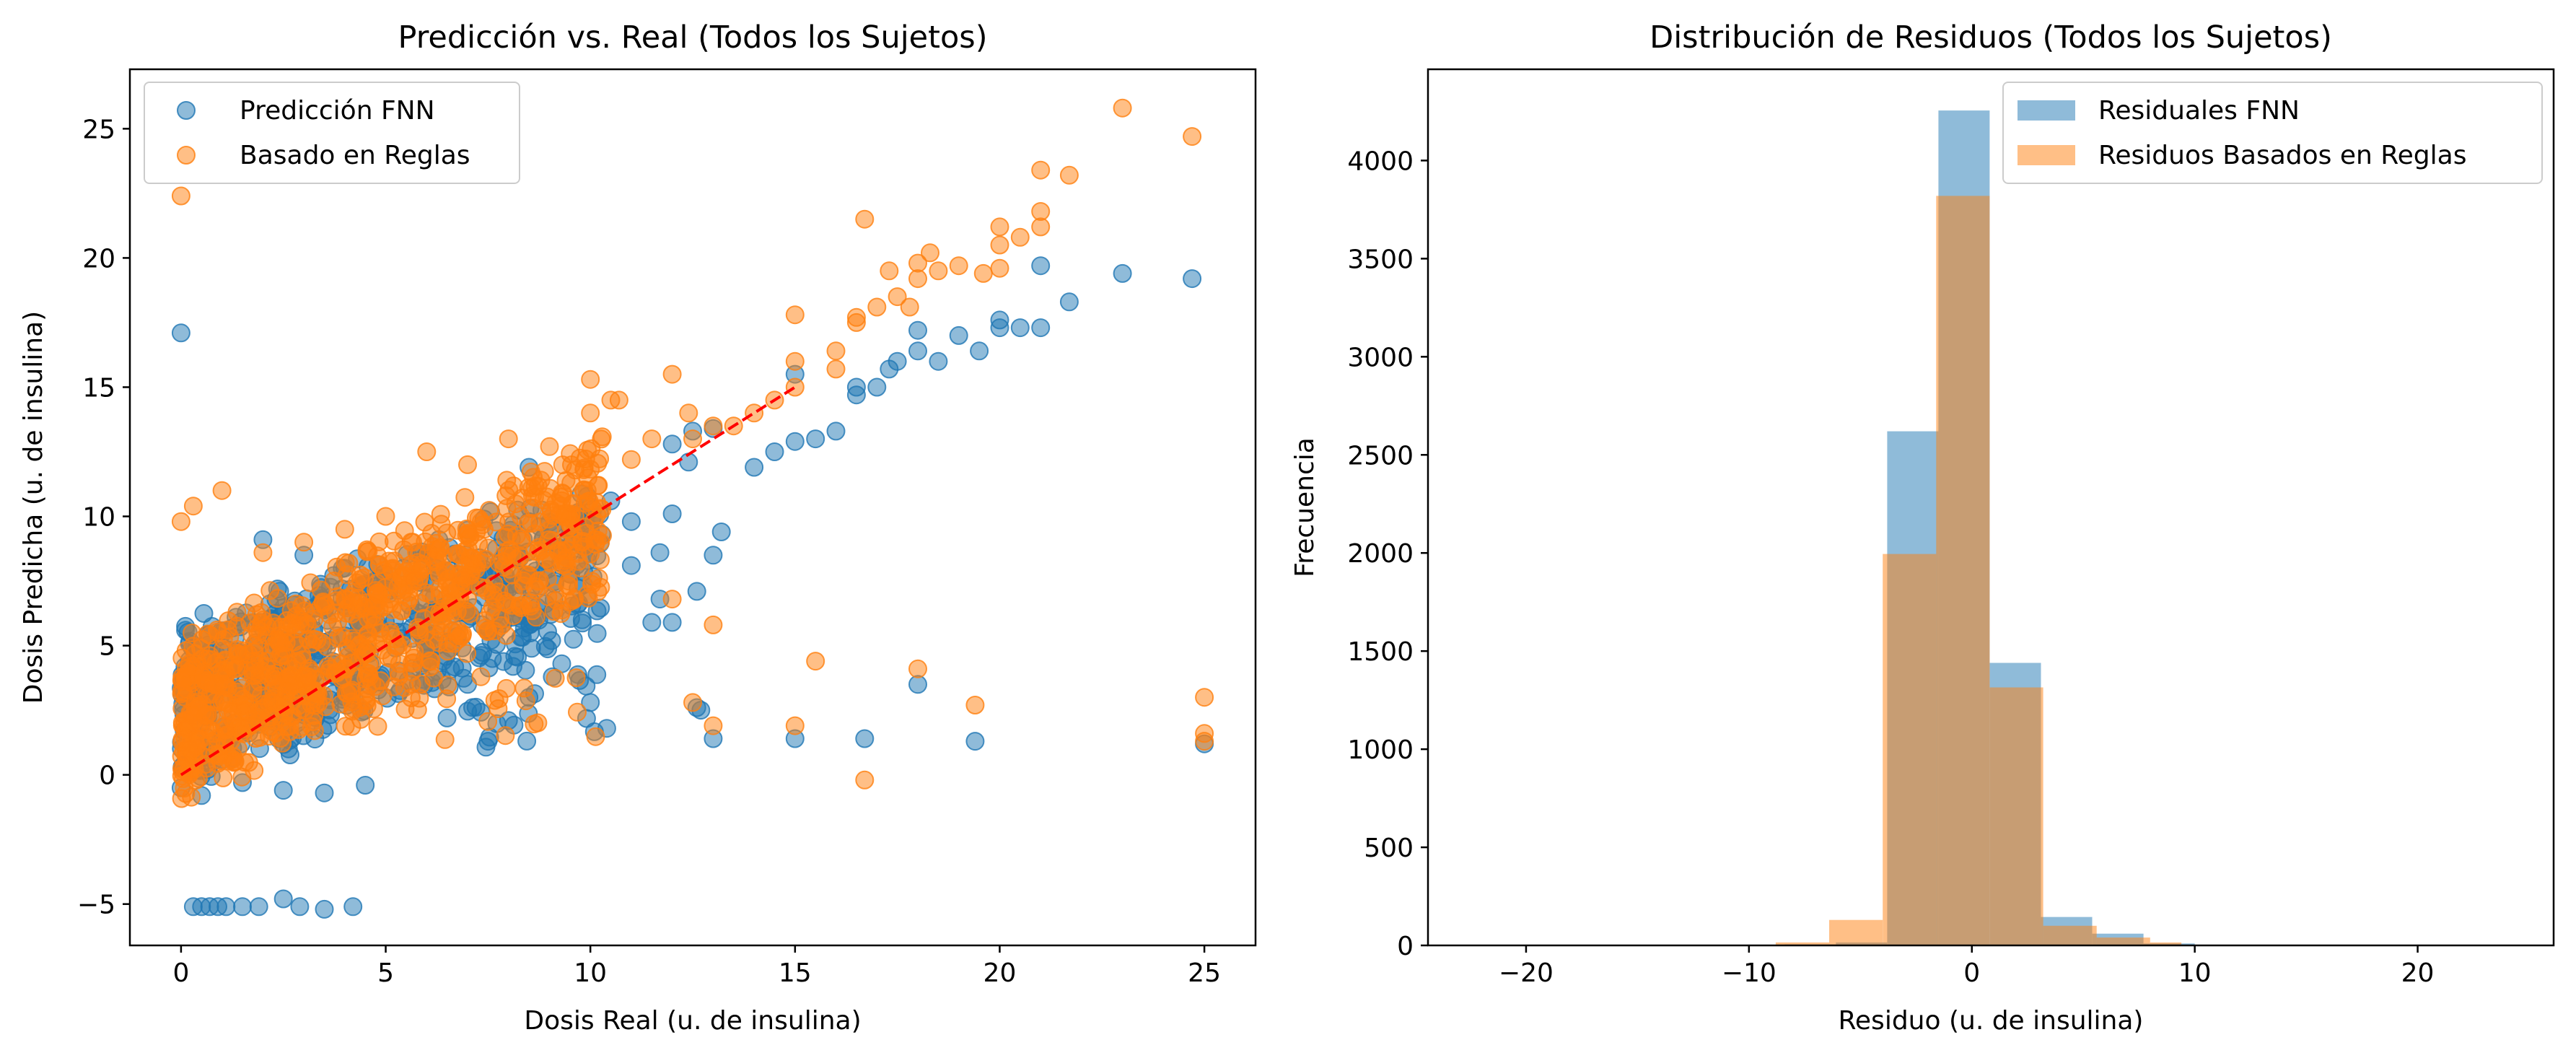  I want to click on histogram-x-tick-label: 0, so click(1971, 973).